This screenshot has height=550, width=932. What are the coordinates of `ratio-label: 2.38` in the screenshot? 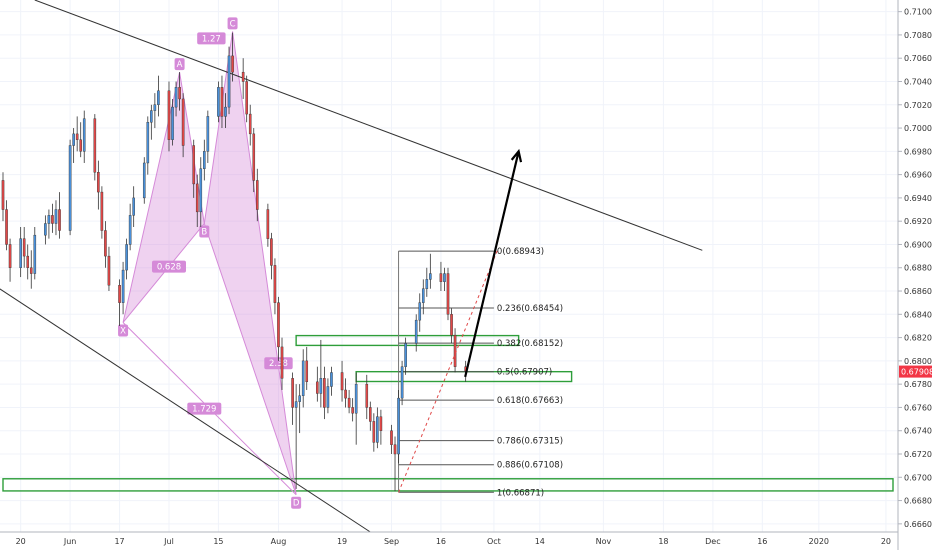 It's located at (278, 364).